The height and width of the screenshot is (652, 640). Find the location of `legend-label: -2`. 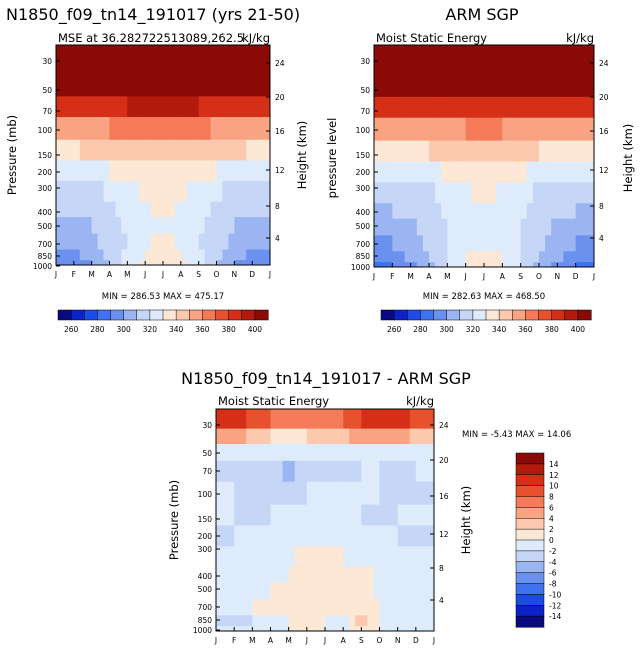

legend-label: -2 is located at coordinates (553, 551).